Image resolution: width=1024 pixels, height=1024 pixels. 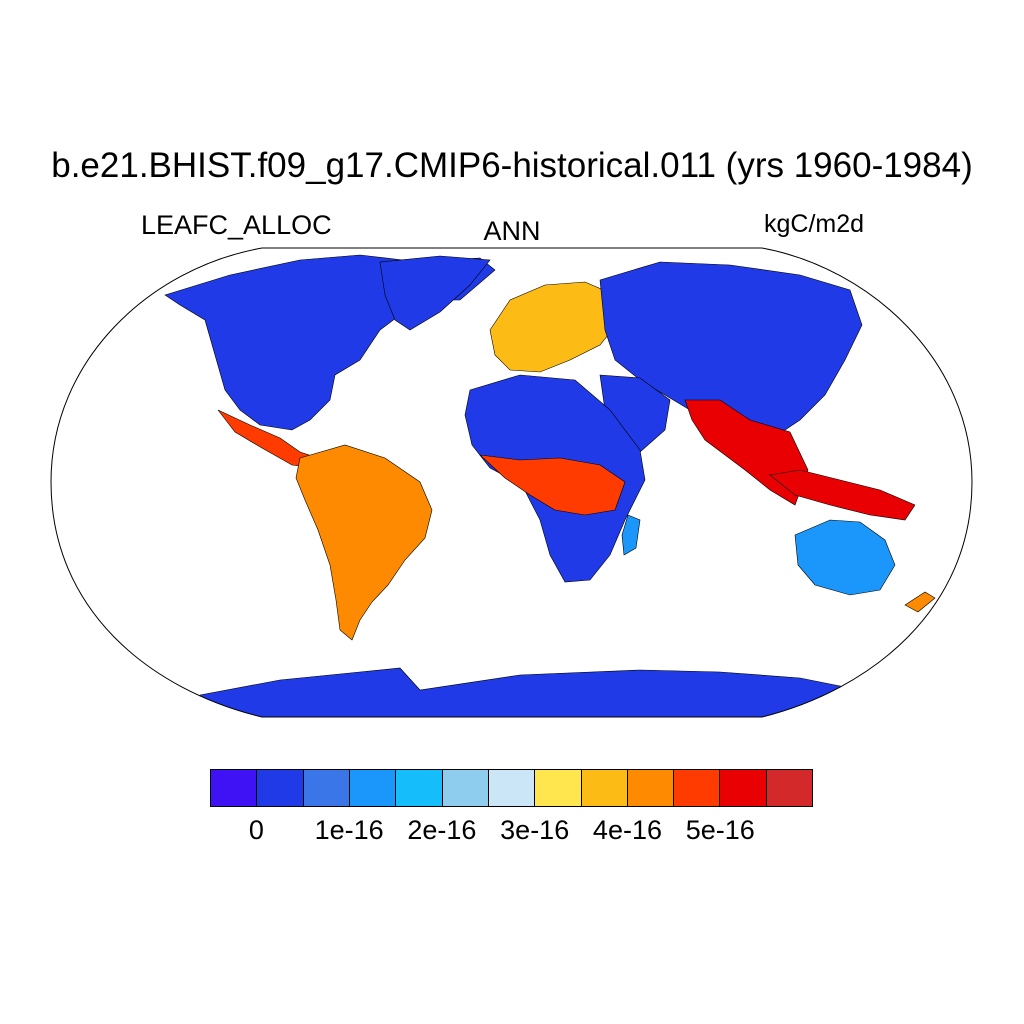 What do you see at coordinates (349, 830) in the screenshot?
I see `colorbar-label: 1e-16` at bounding box center [349, 830].